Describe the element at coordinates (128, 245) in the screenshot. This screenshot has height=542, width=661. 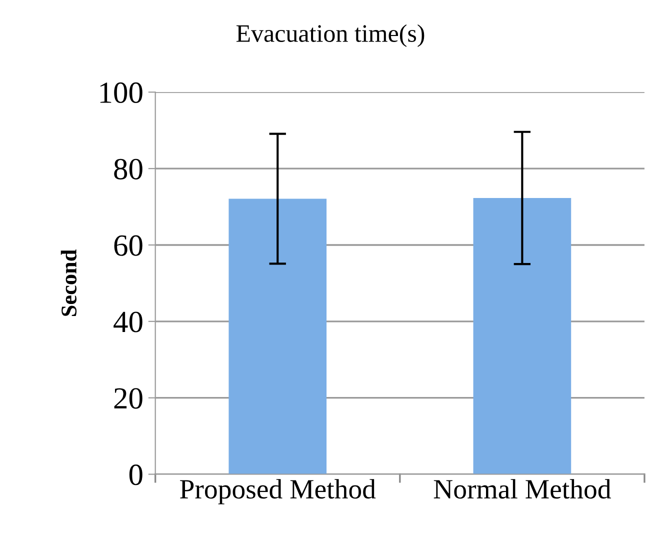
I see `y-tick-label: 60` at that location.